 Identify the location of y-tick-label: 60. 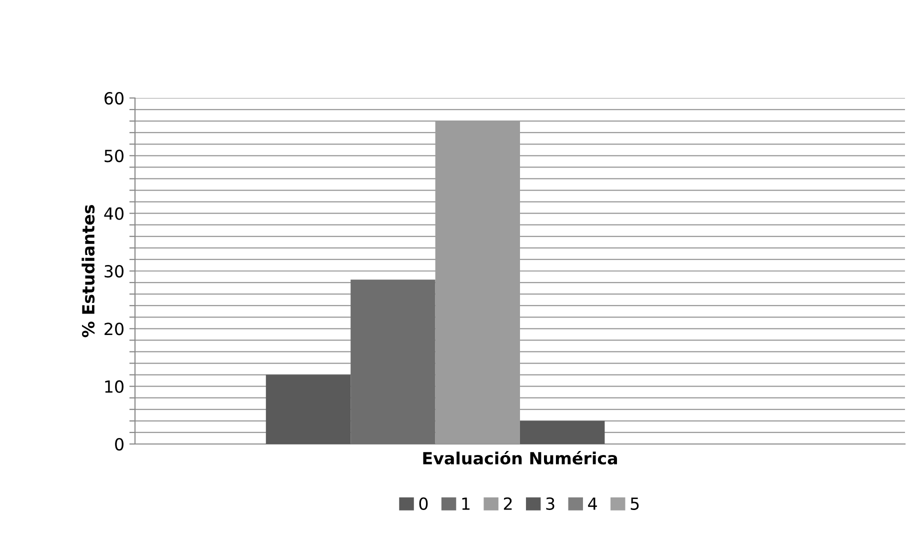
(114, 98).